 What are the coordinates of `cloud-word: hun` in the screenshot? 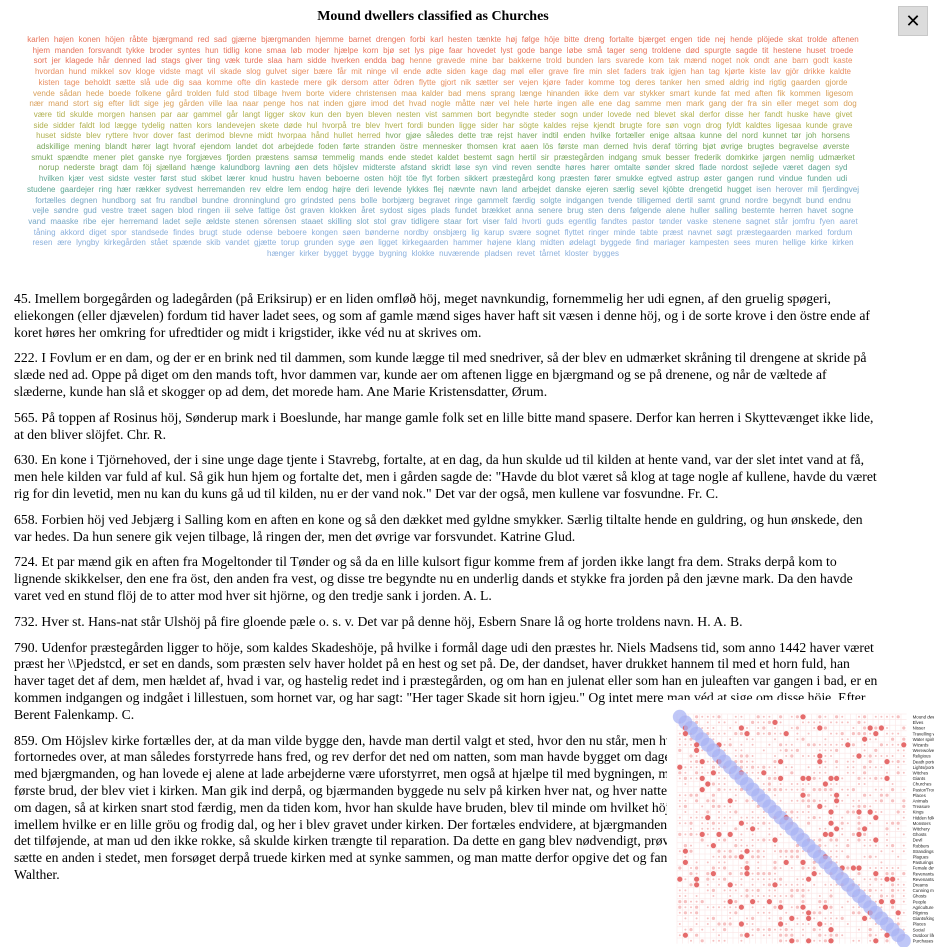 It's located at (212, 50).